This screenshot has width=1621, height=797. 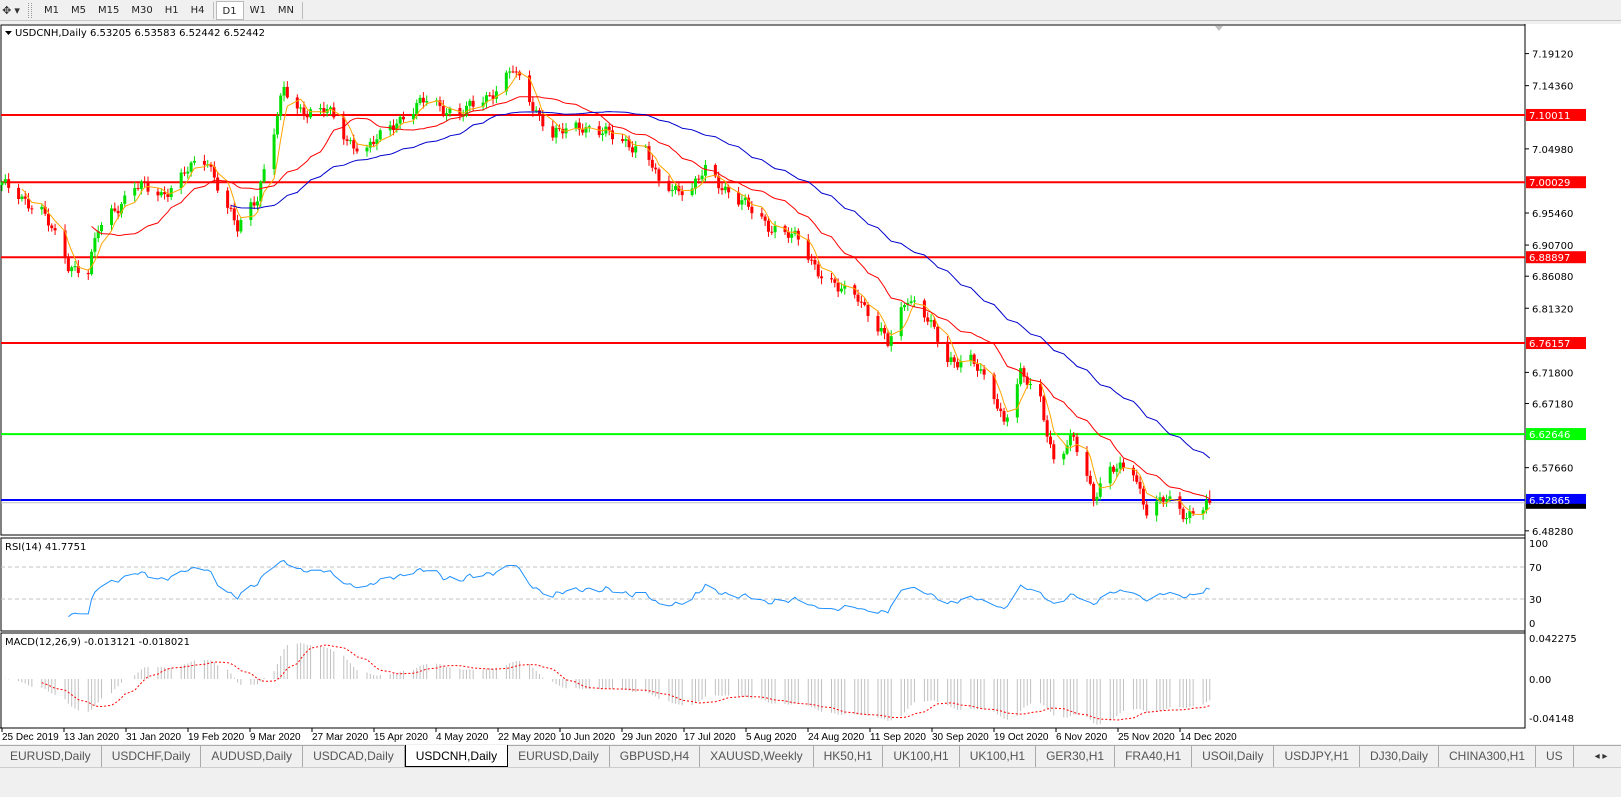 What do you see at coordinates (78, 10) in the screenshot?
I see `period-button-m5: M5` at bounding box center [78, 10].